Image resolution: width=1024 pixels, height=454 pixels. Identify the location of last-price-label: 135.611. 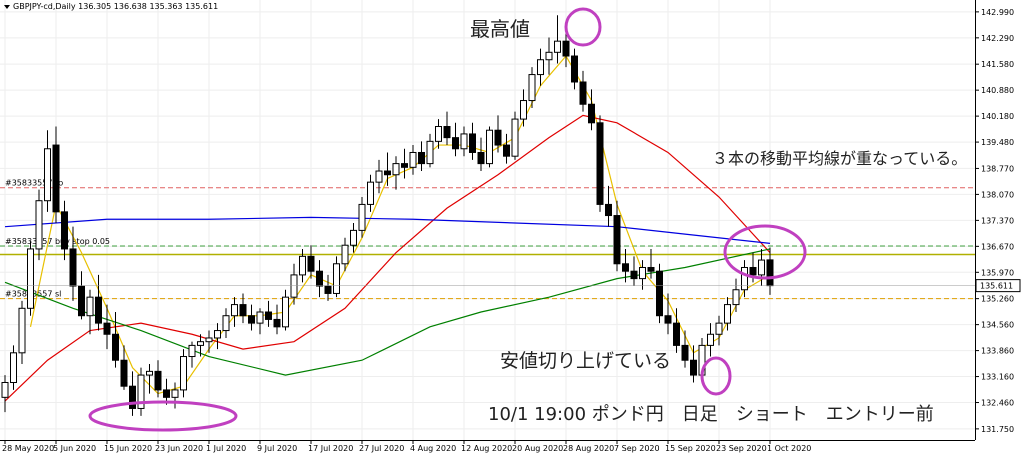
(996, 286).